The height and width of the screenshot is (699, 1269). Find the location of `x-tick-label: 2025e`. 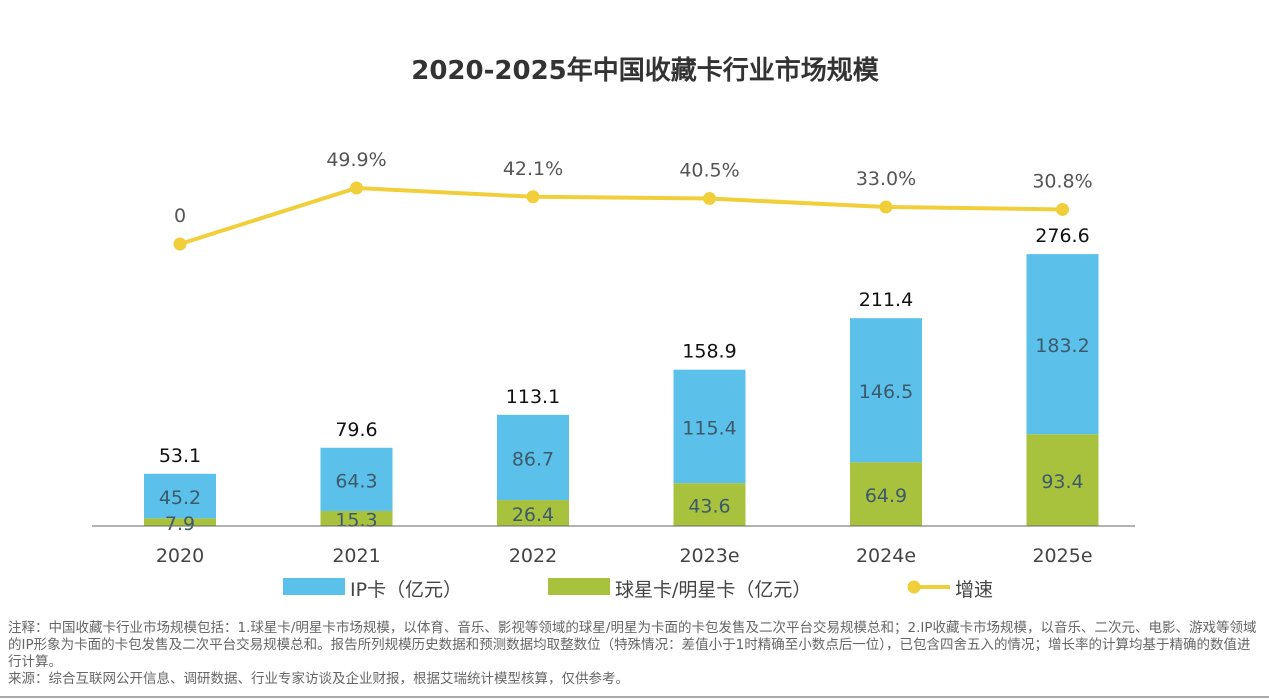

x-tick-label: 2025e is located at coordinates (1062, 556).